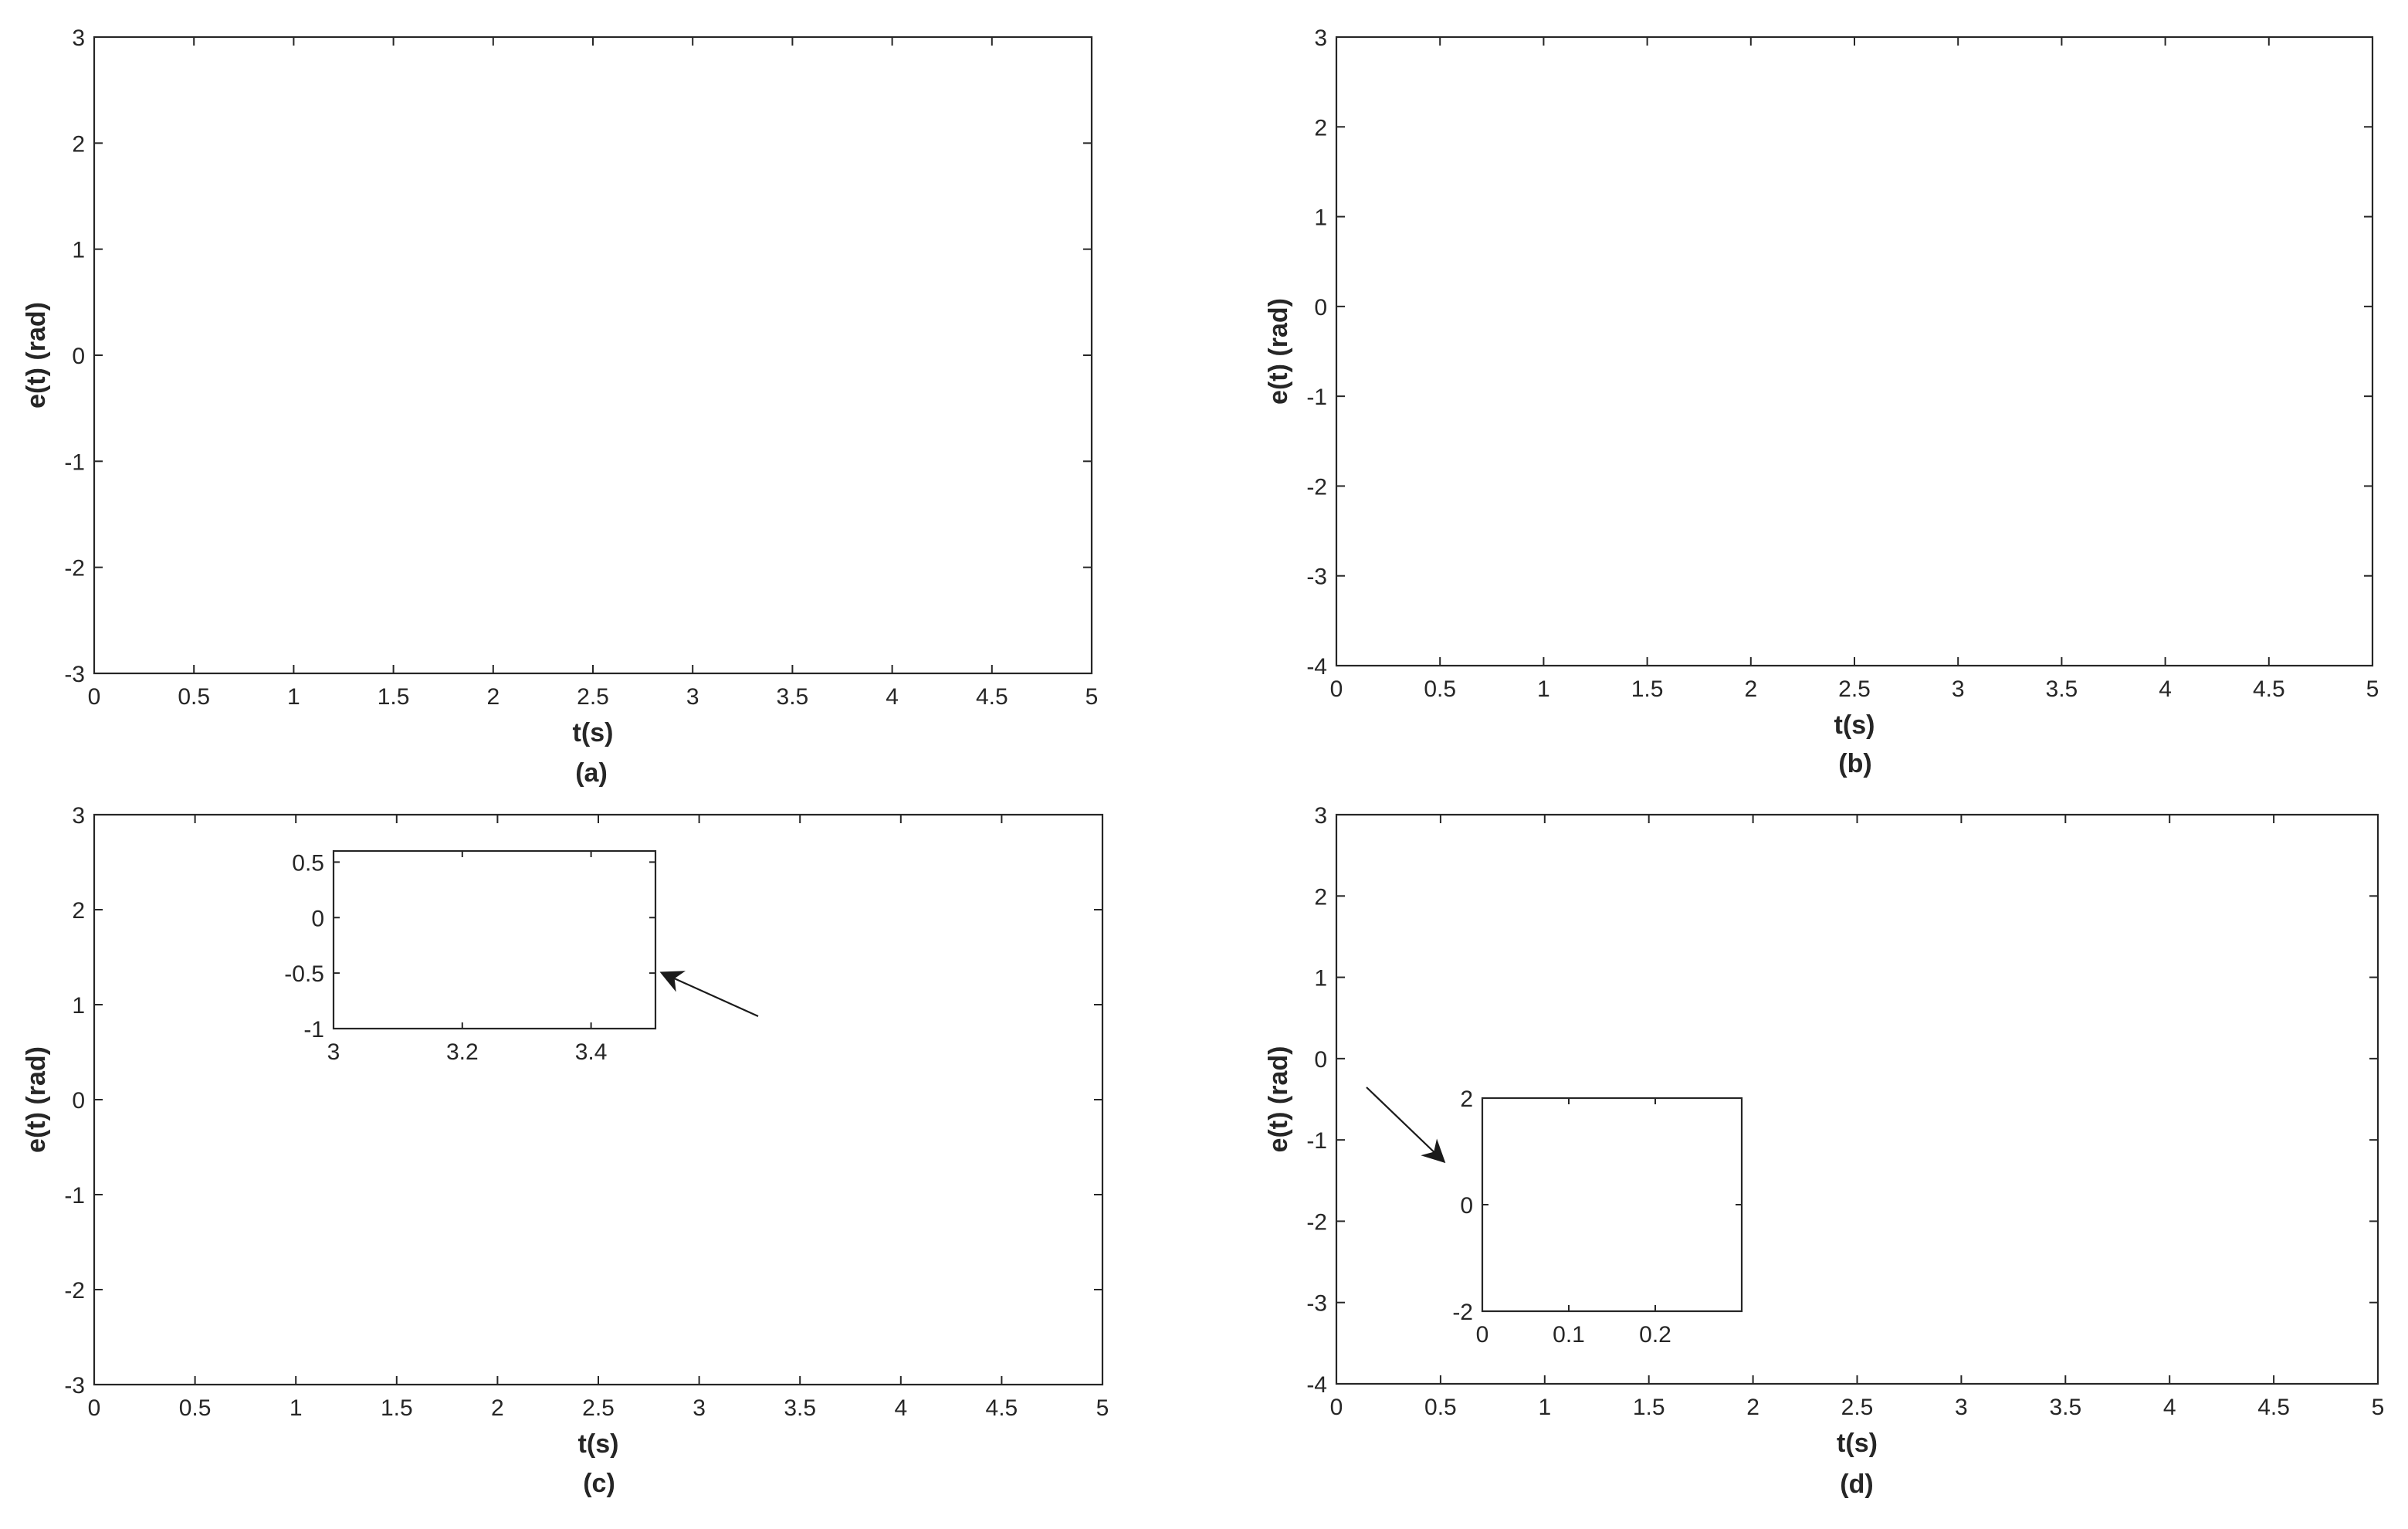 The height and width of the screenshot is (1529, 2408). What do you see at coordinates (462, 1052) in the screenshot?
I see `inset-x-tick-label: 3.2` at bounding box center [462, 1052].